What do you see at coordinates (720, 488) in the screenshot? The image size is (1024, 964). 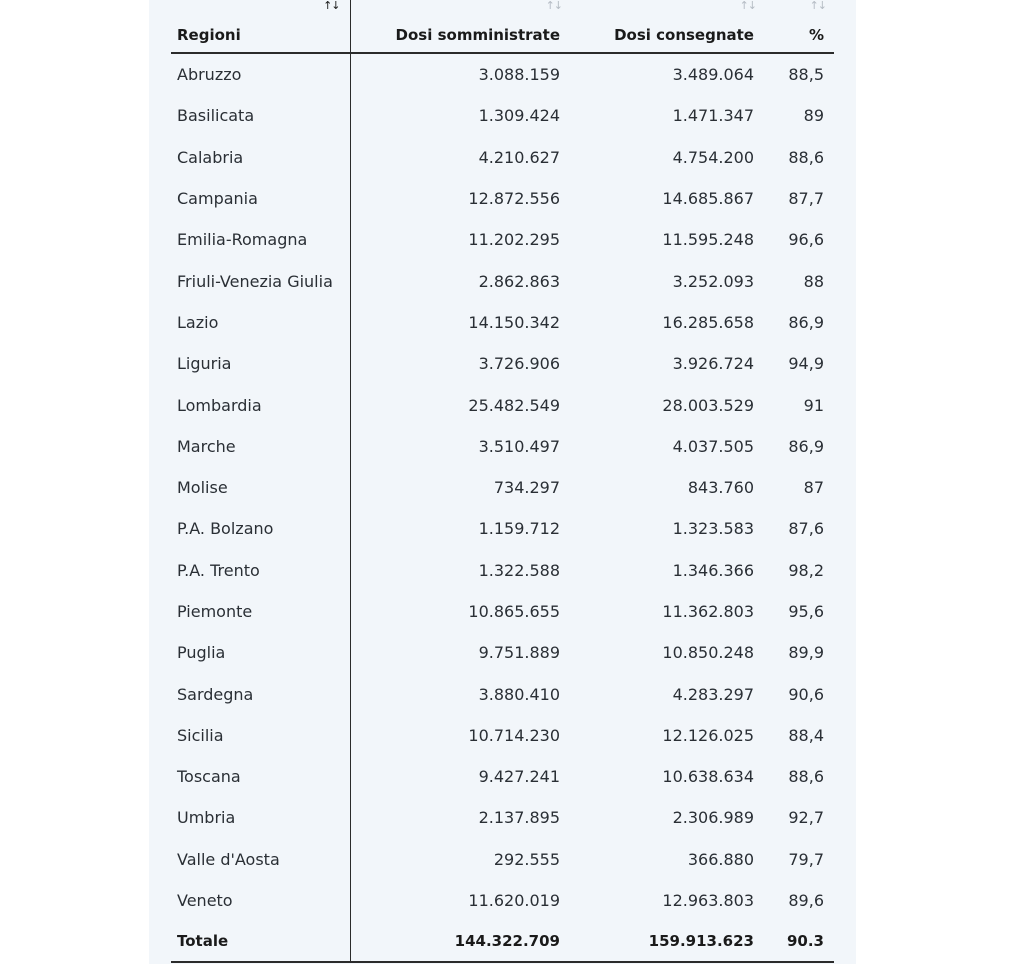 I see `delivered-cell: 843.760` at bounding box center [720, 488].